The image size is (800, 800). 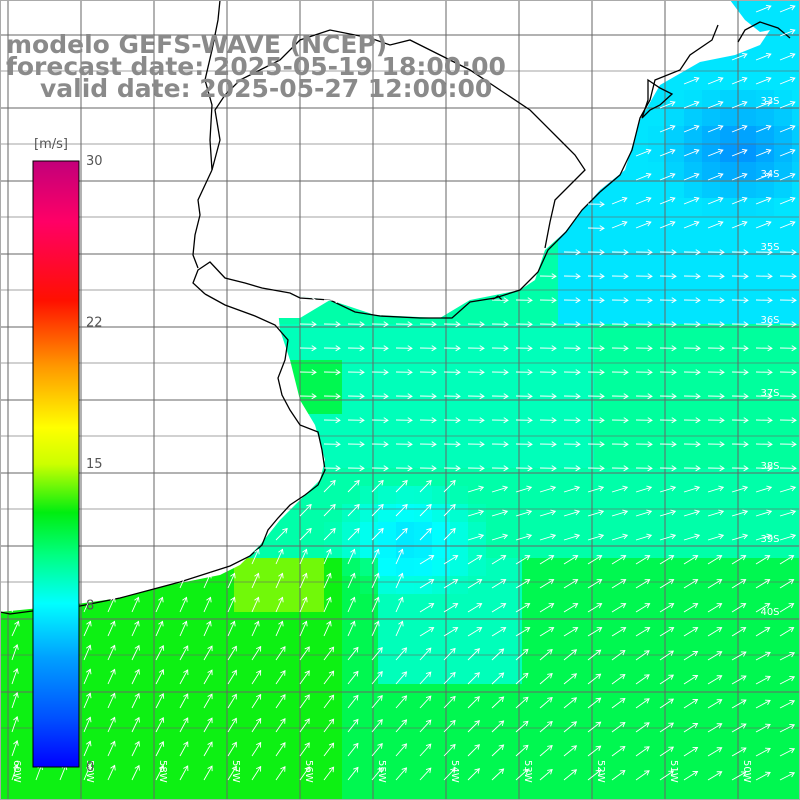 I want to click on longitude-label: 55W, so click(x=381, y=771).